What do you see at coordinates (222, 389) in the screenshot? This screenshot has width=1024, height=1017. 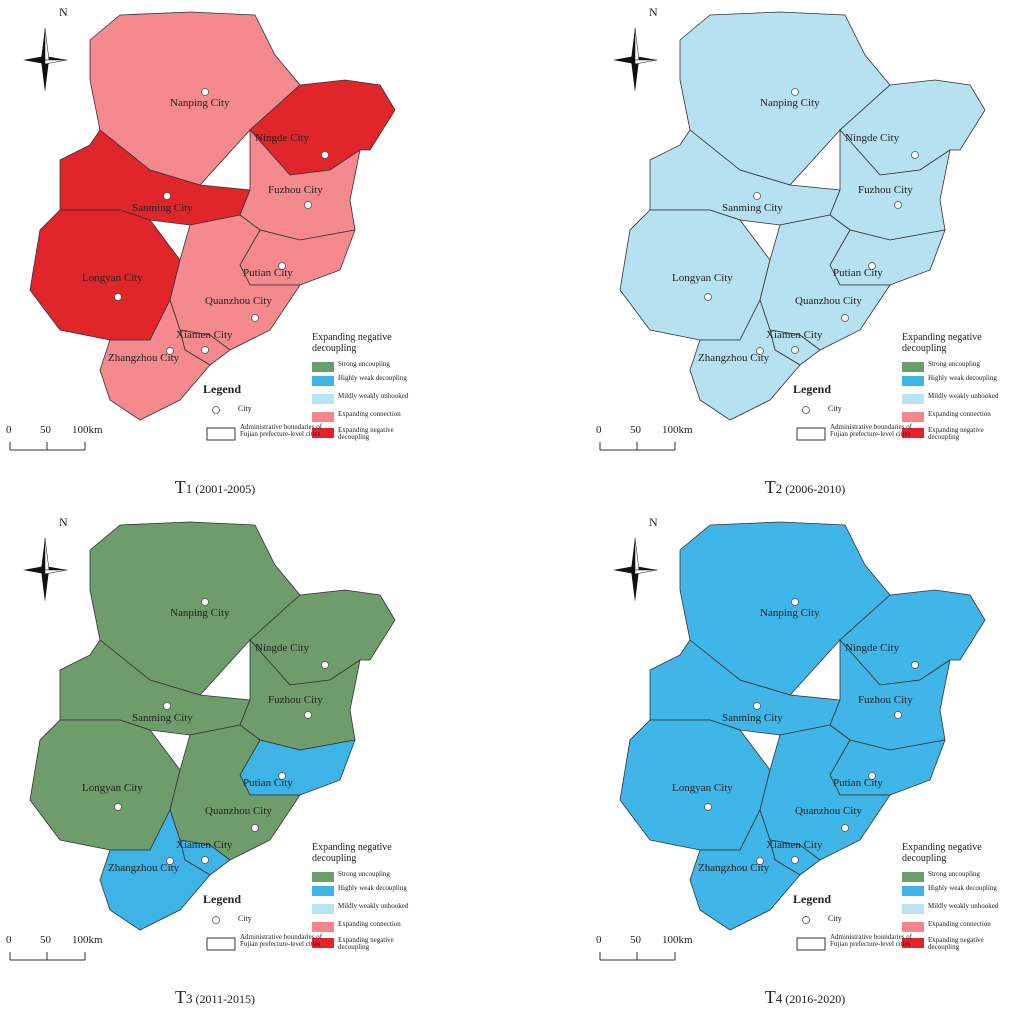 I see `legend-heading: Legend` at bounding box center [222, 389].